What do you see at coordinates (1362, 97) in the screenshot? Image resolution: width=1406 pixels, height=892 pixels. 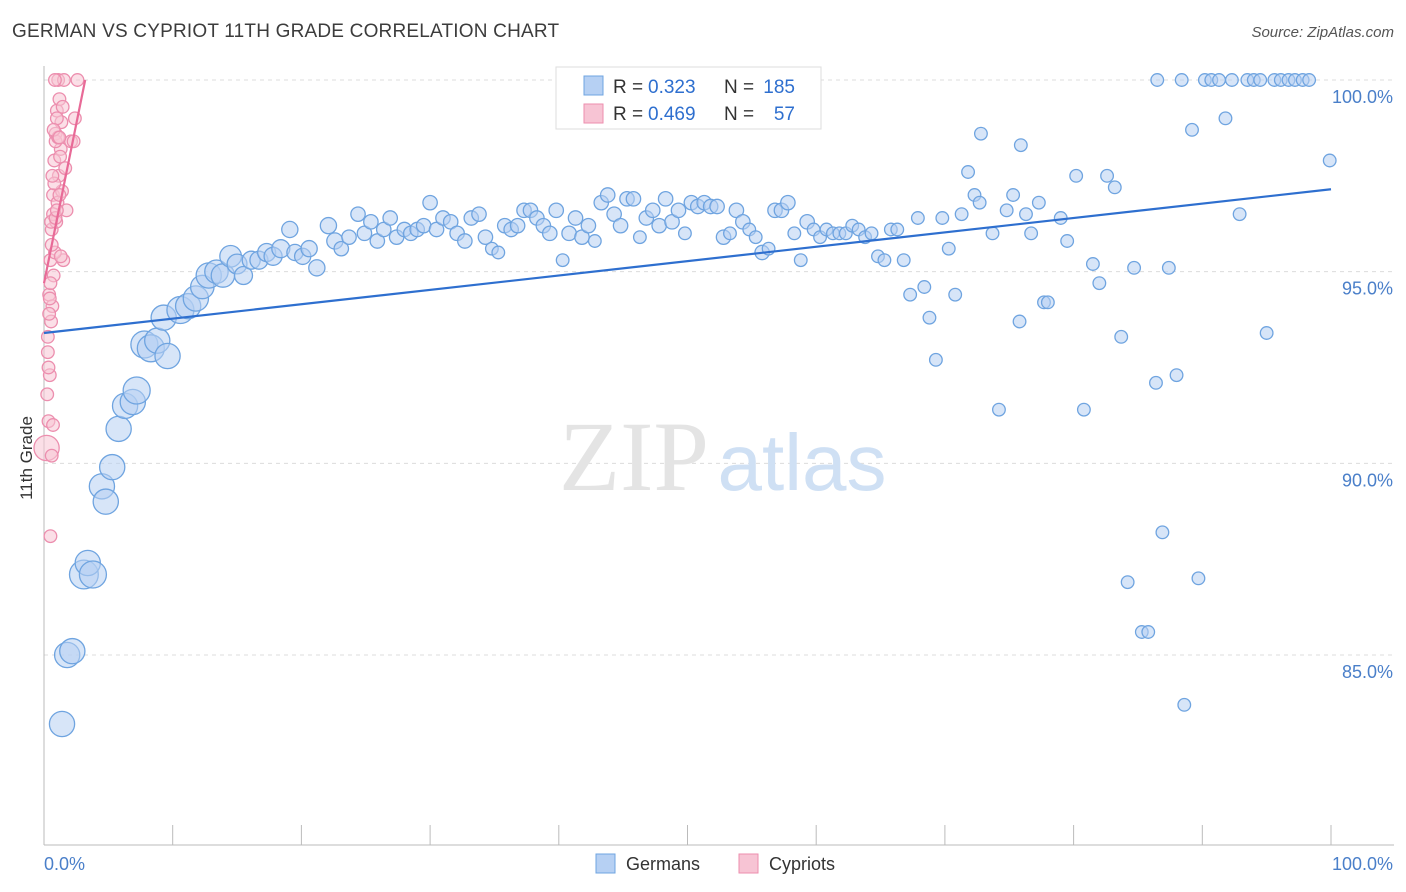 I see `y-tick-label: 100.0%` at bounding box center [1362, 97].